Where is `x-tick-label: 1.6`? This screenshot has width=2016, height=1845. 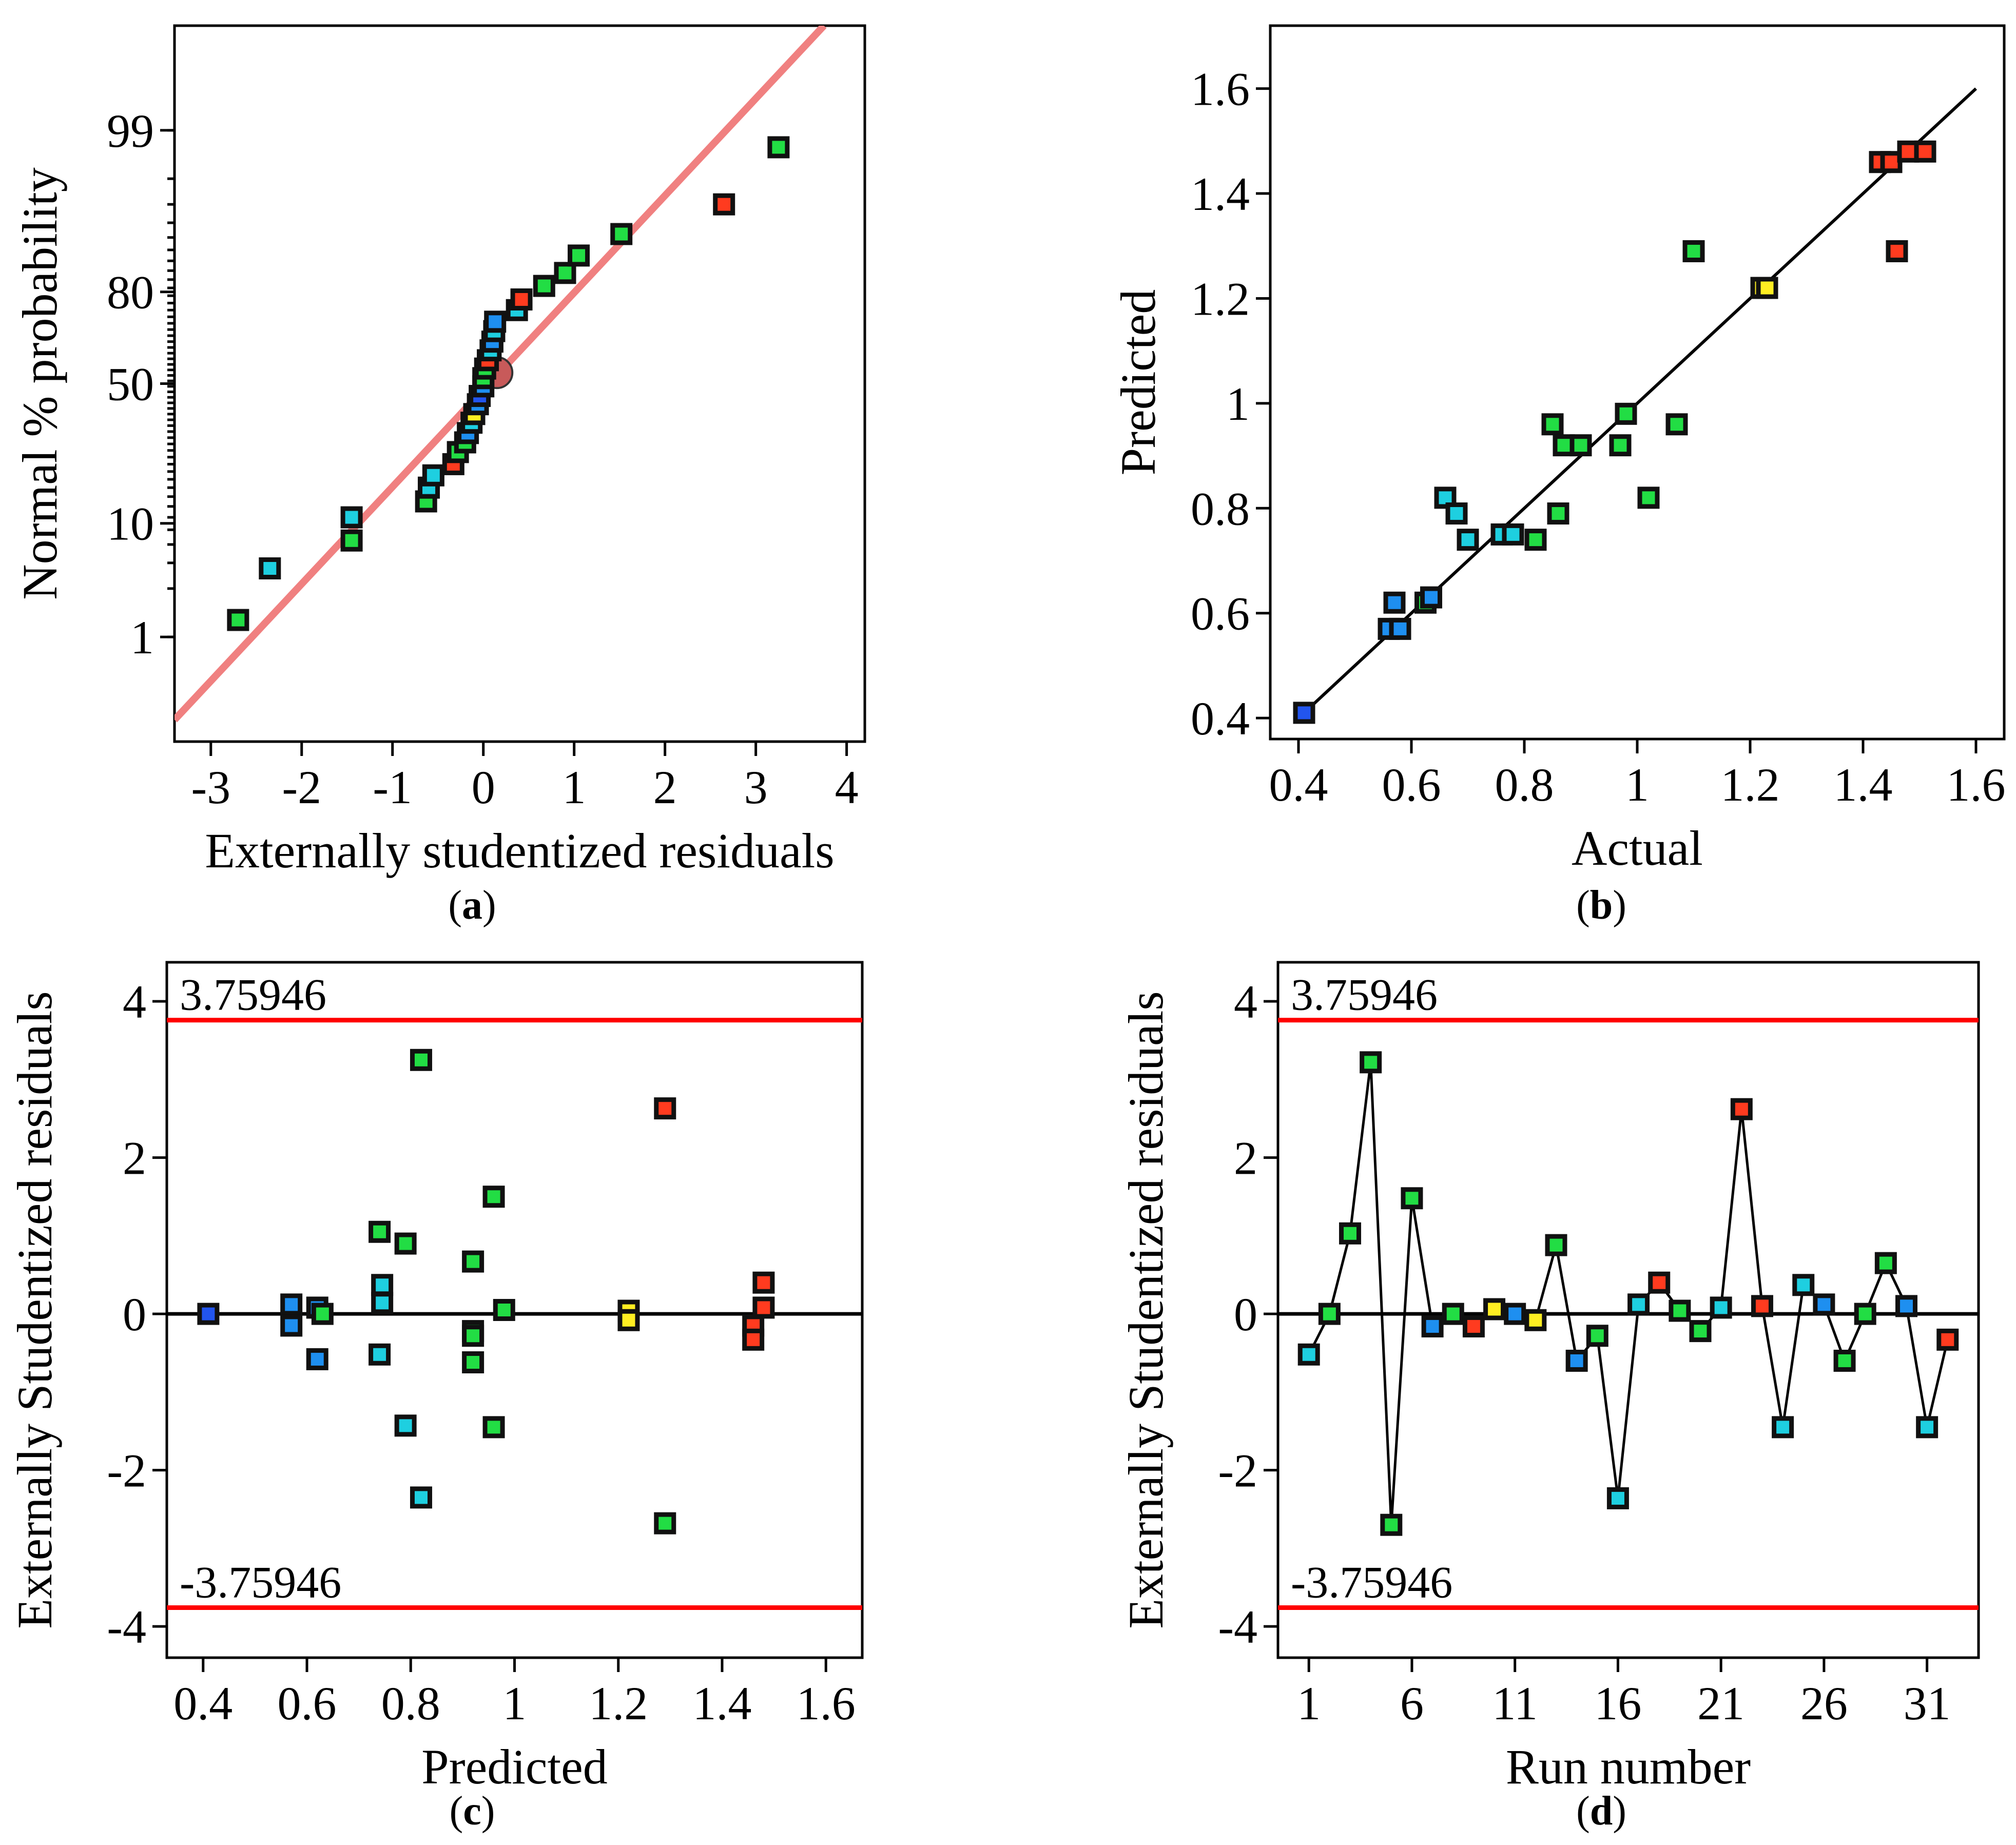 x-tick-label: 1.6 is located at coordinates (1977, 785).